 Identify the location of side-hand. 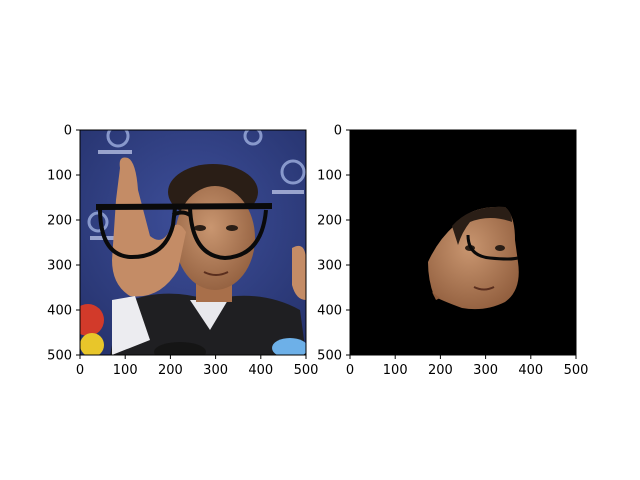
(299, 272).